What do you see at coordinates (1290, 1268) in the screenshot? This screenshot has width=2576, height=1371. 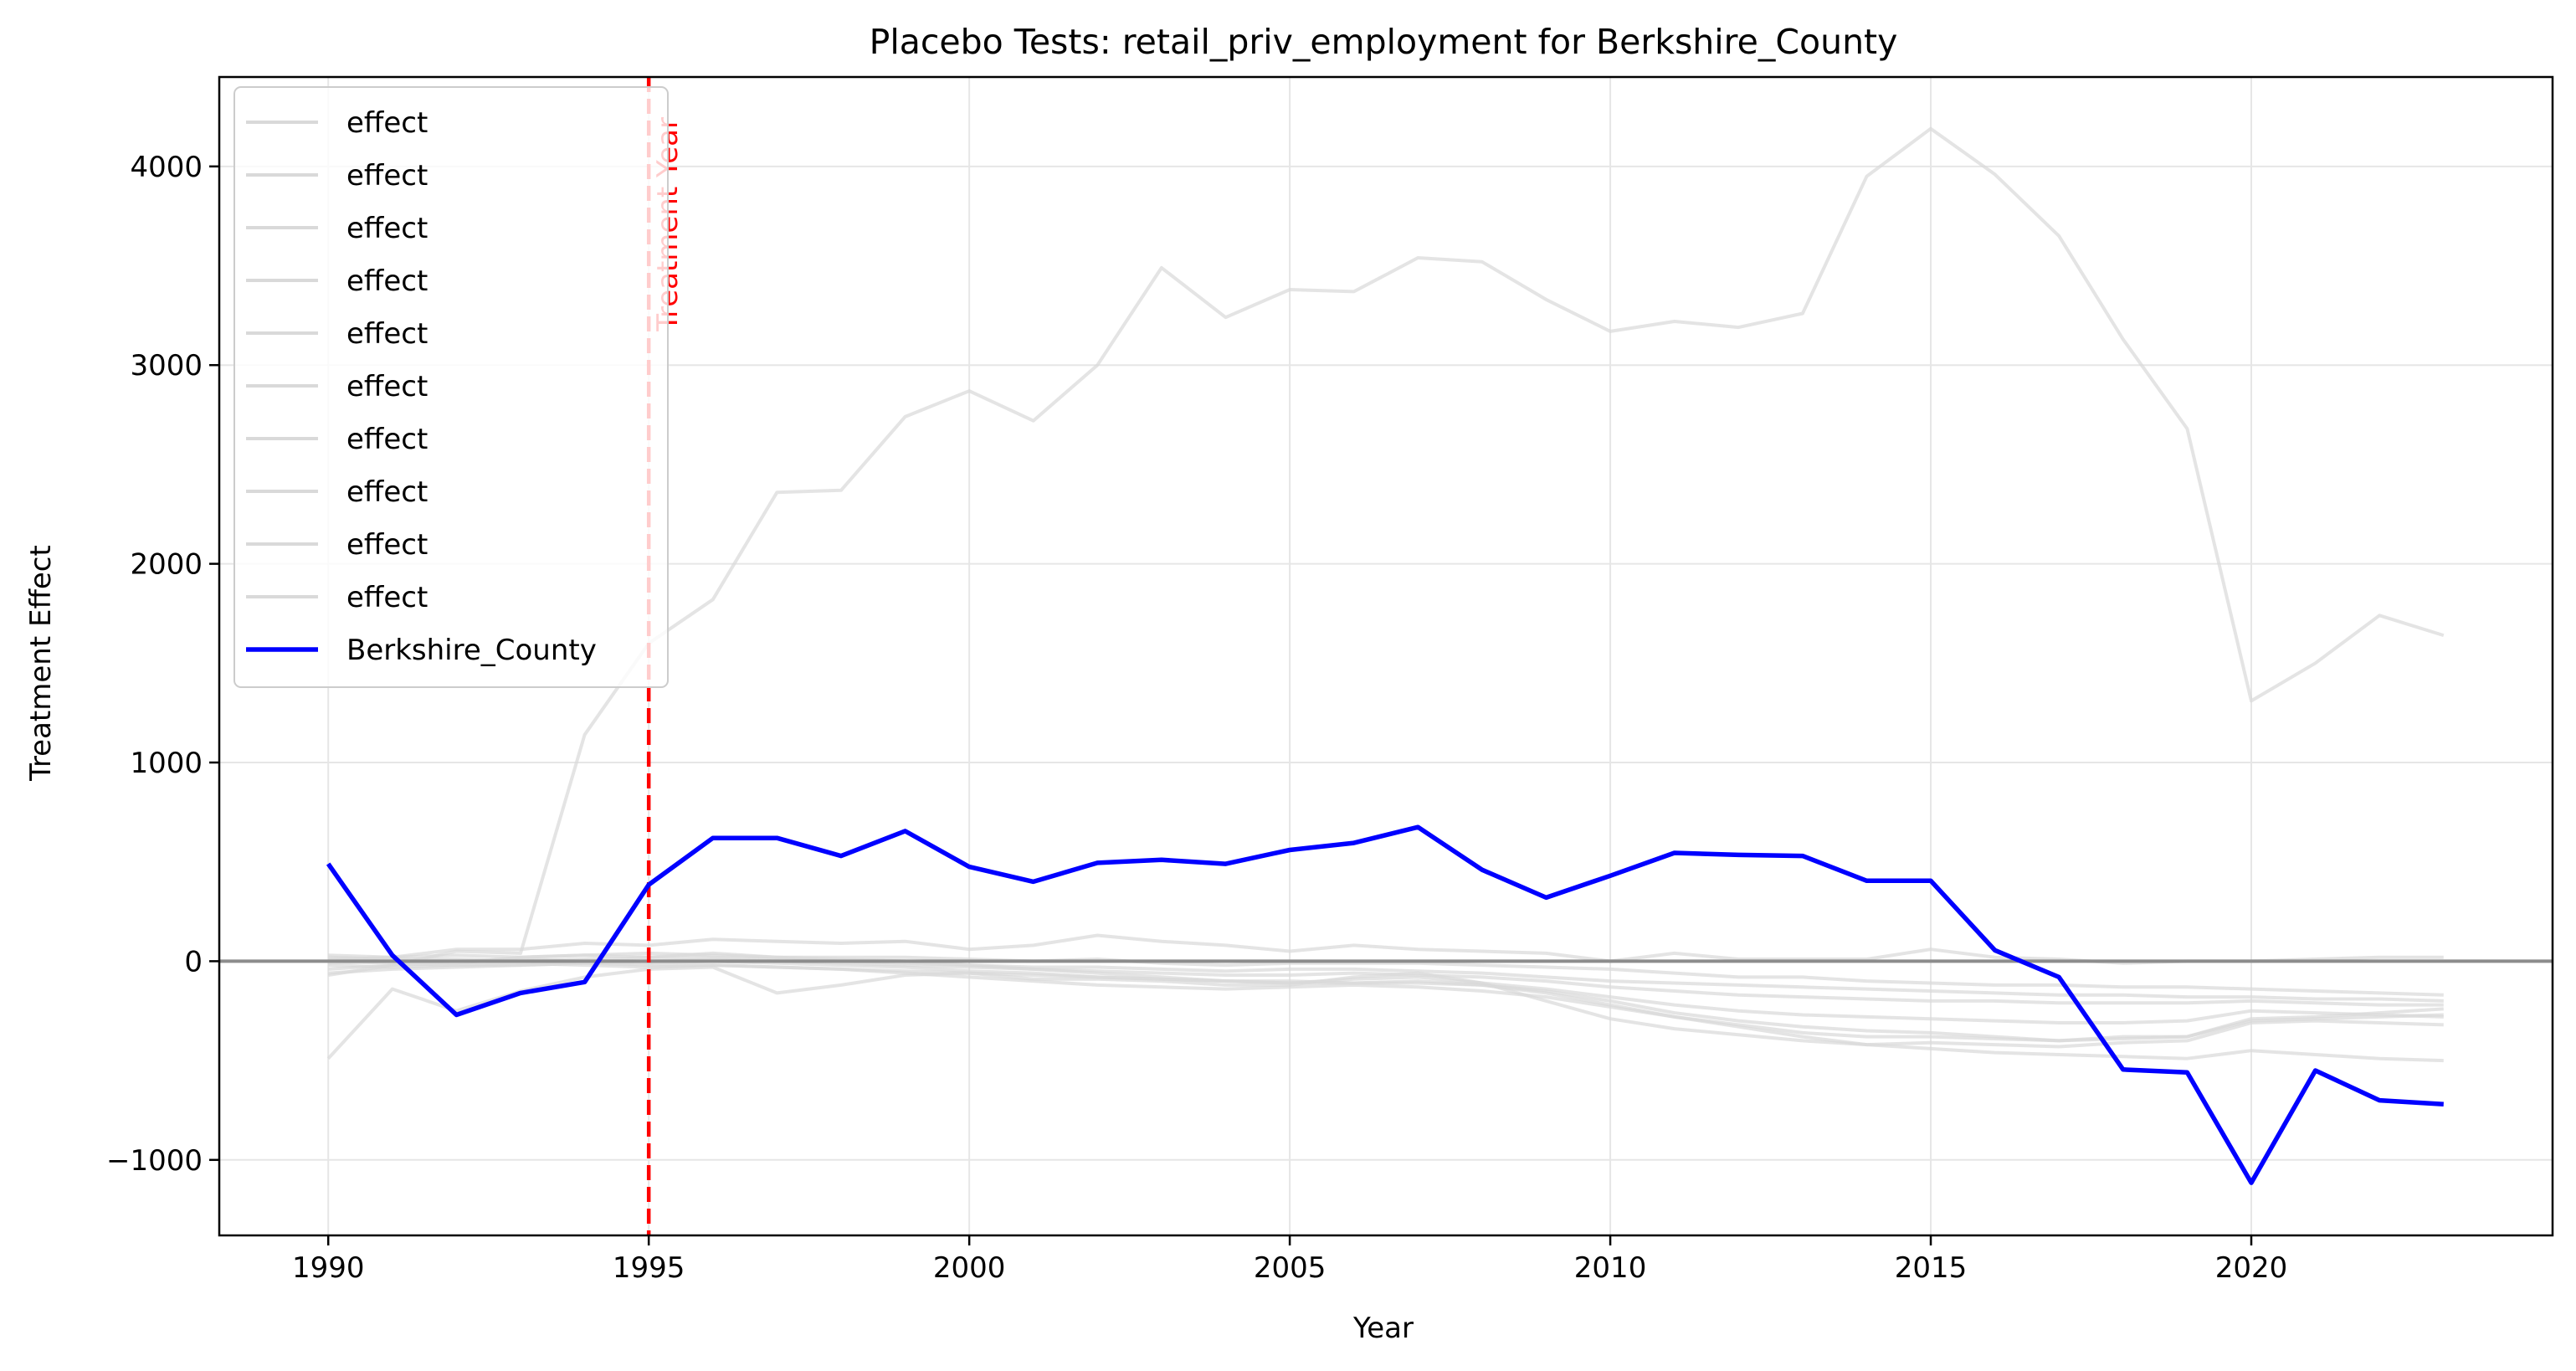 I see `x-tick-label: 2005` at bounding box center [1290, 1268].